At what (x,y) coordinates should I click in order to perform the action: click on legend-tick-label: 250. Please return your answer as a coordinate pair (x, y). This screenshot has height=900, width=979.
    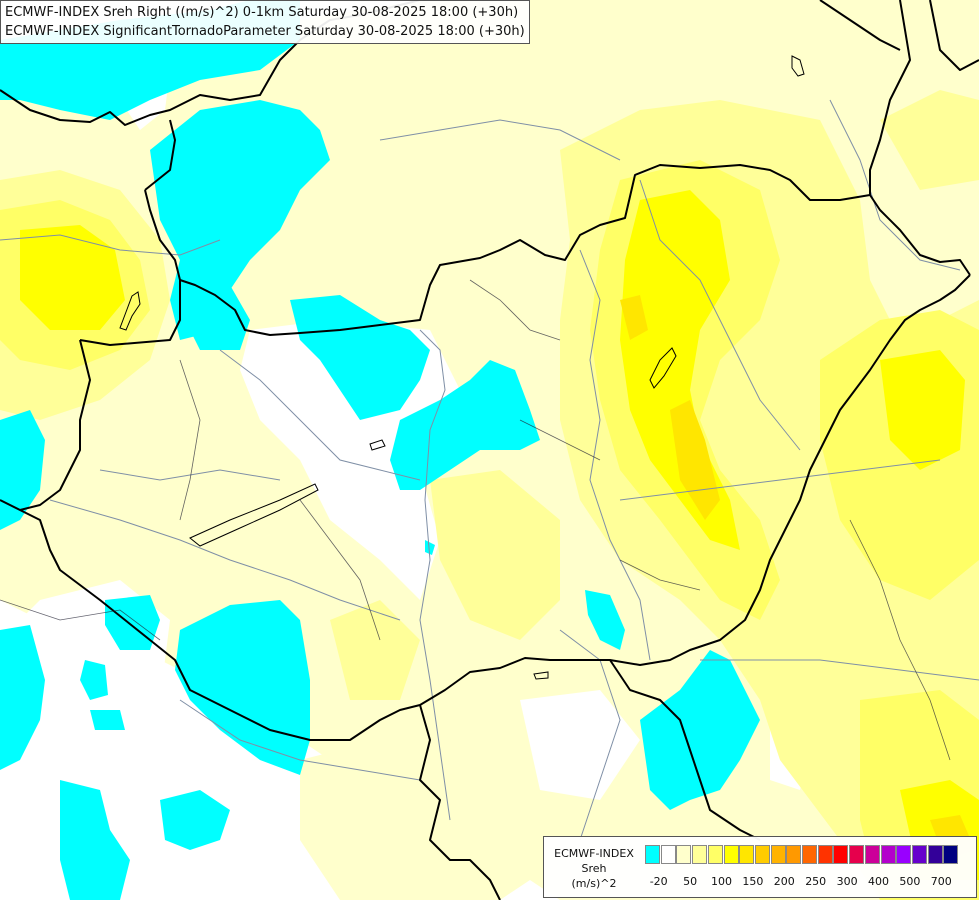
    Looking at the image, I should click on (816, 881).